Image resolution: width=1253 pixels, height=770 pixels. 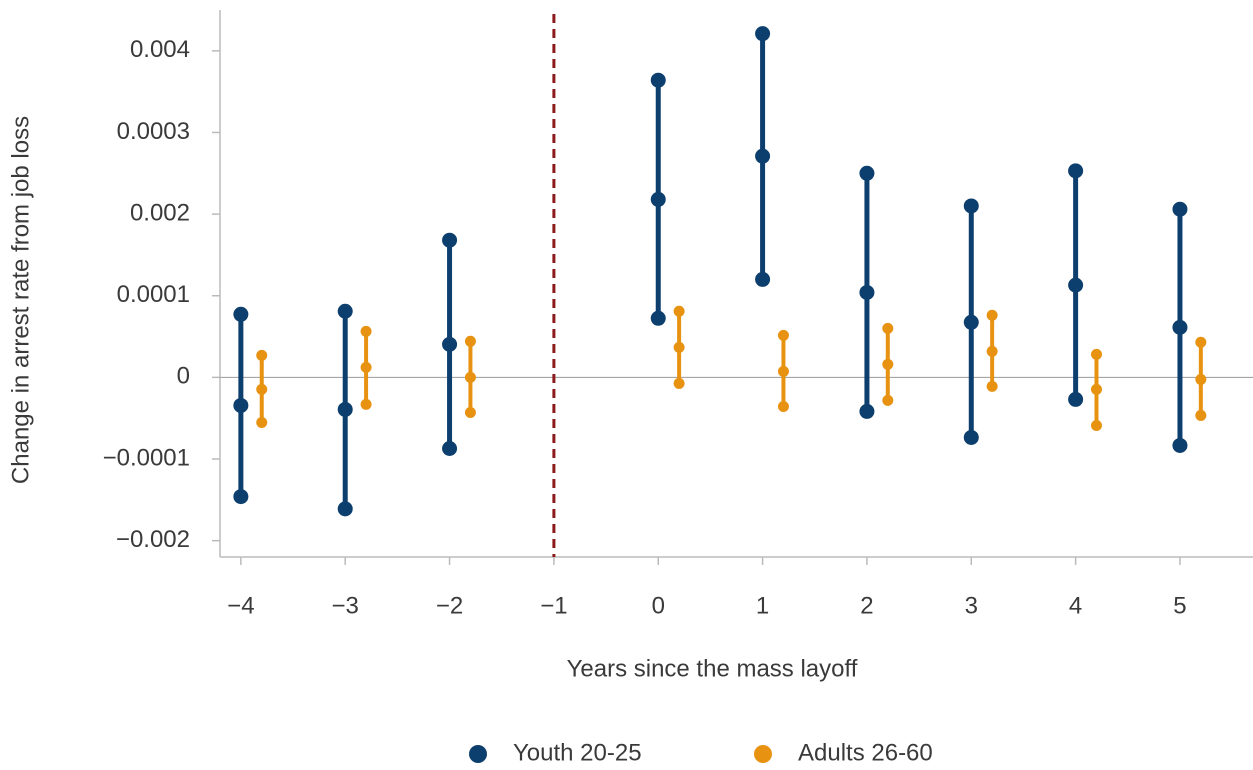 I want to click on legend-label: Adults 26-60, so click(x=865, y=752).